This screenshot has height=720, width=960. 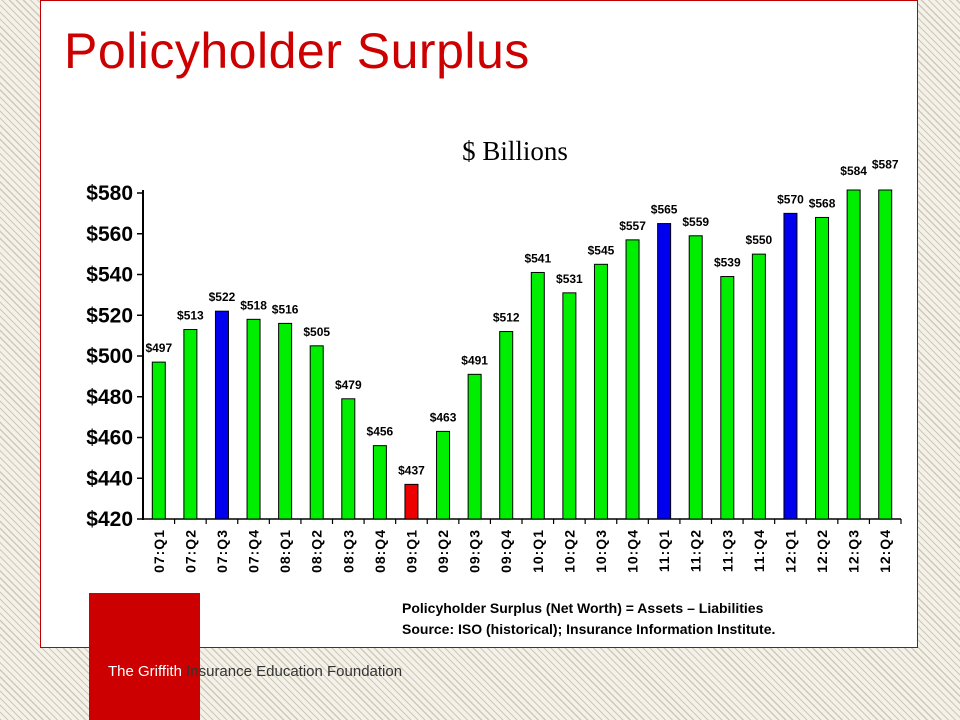 What do you see at coordinates (727, 398) in the screenshot?
I see `bar-11-Q3` at bounding box center [727, 398].